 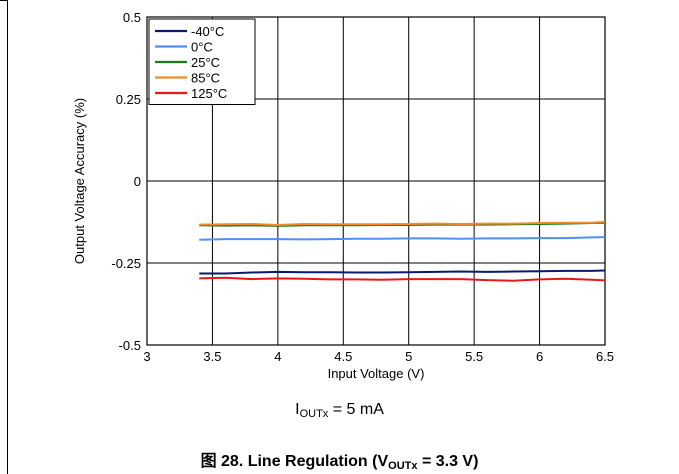 I want to click on legend-label: 0°C, so click(x=202, y=47).